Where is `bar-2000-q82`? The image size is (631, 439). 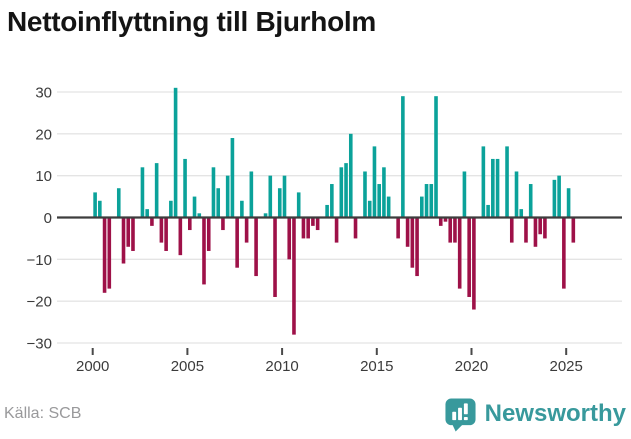 bar-2000-q82 is located at coordinates (483, 182).